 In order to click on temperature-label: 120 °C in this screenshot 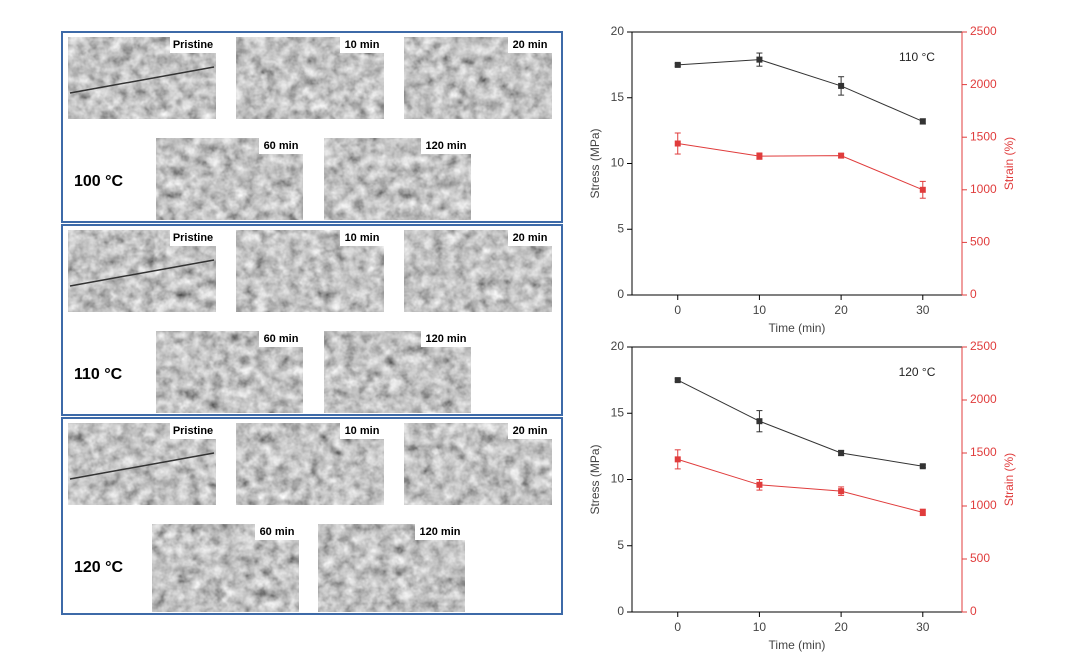, I will do `click(99, 567)`.